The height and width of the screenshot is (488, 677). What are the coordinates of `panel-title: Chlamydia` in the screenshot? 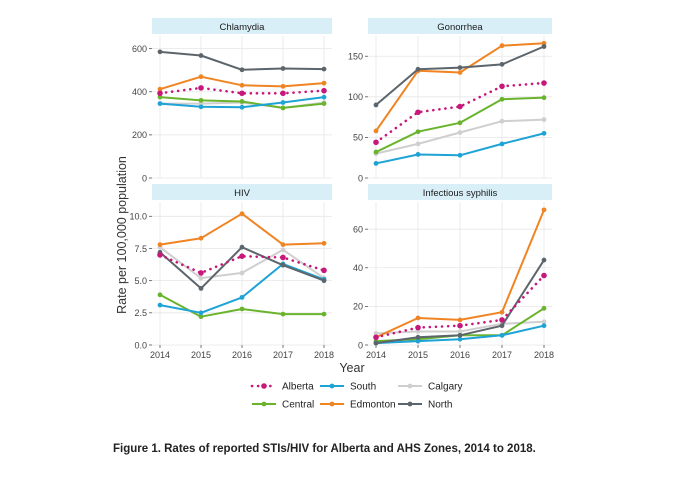 It's located at (243, 27).